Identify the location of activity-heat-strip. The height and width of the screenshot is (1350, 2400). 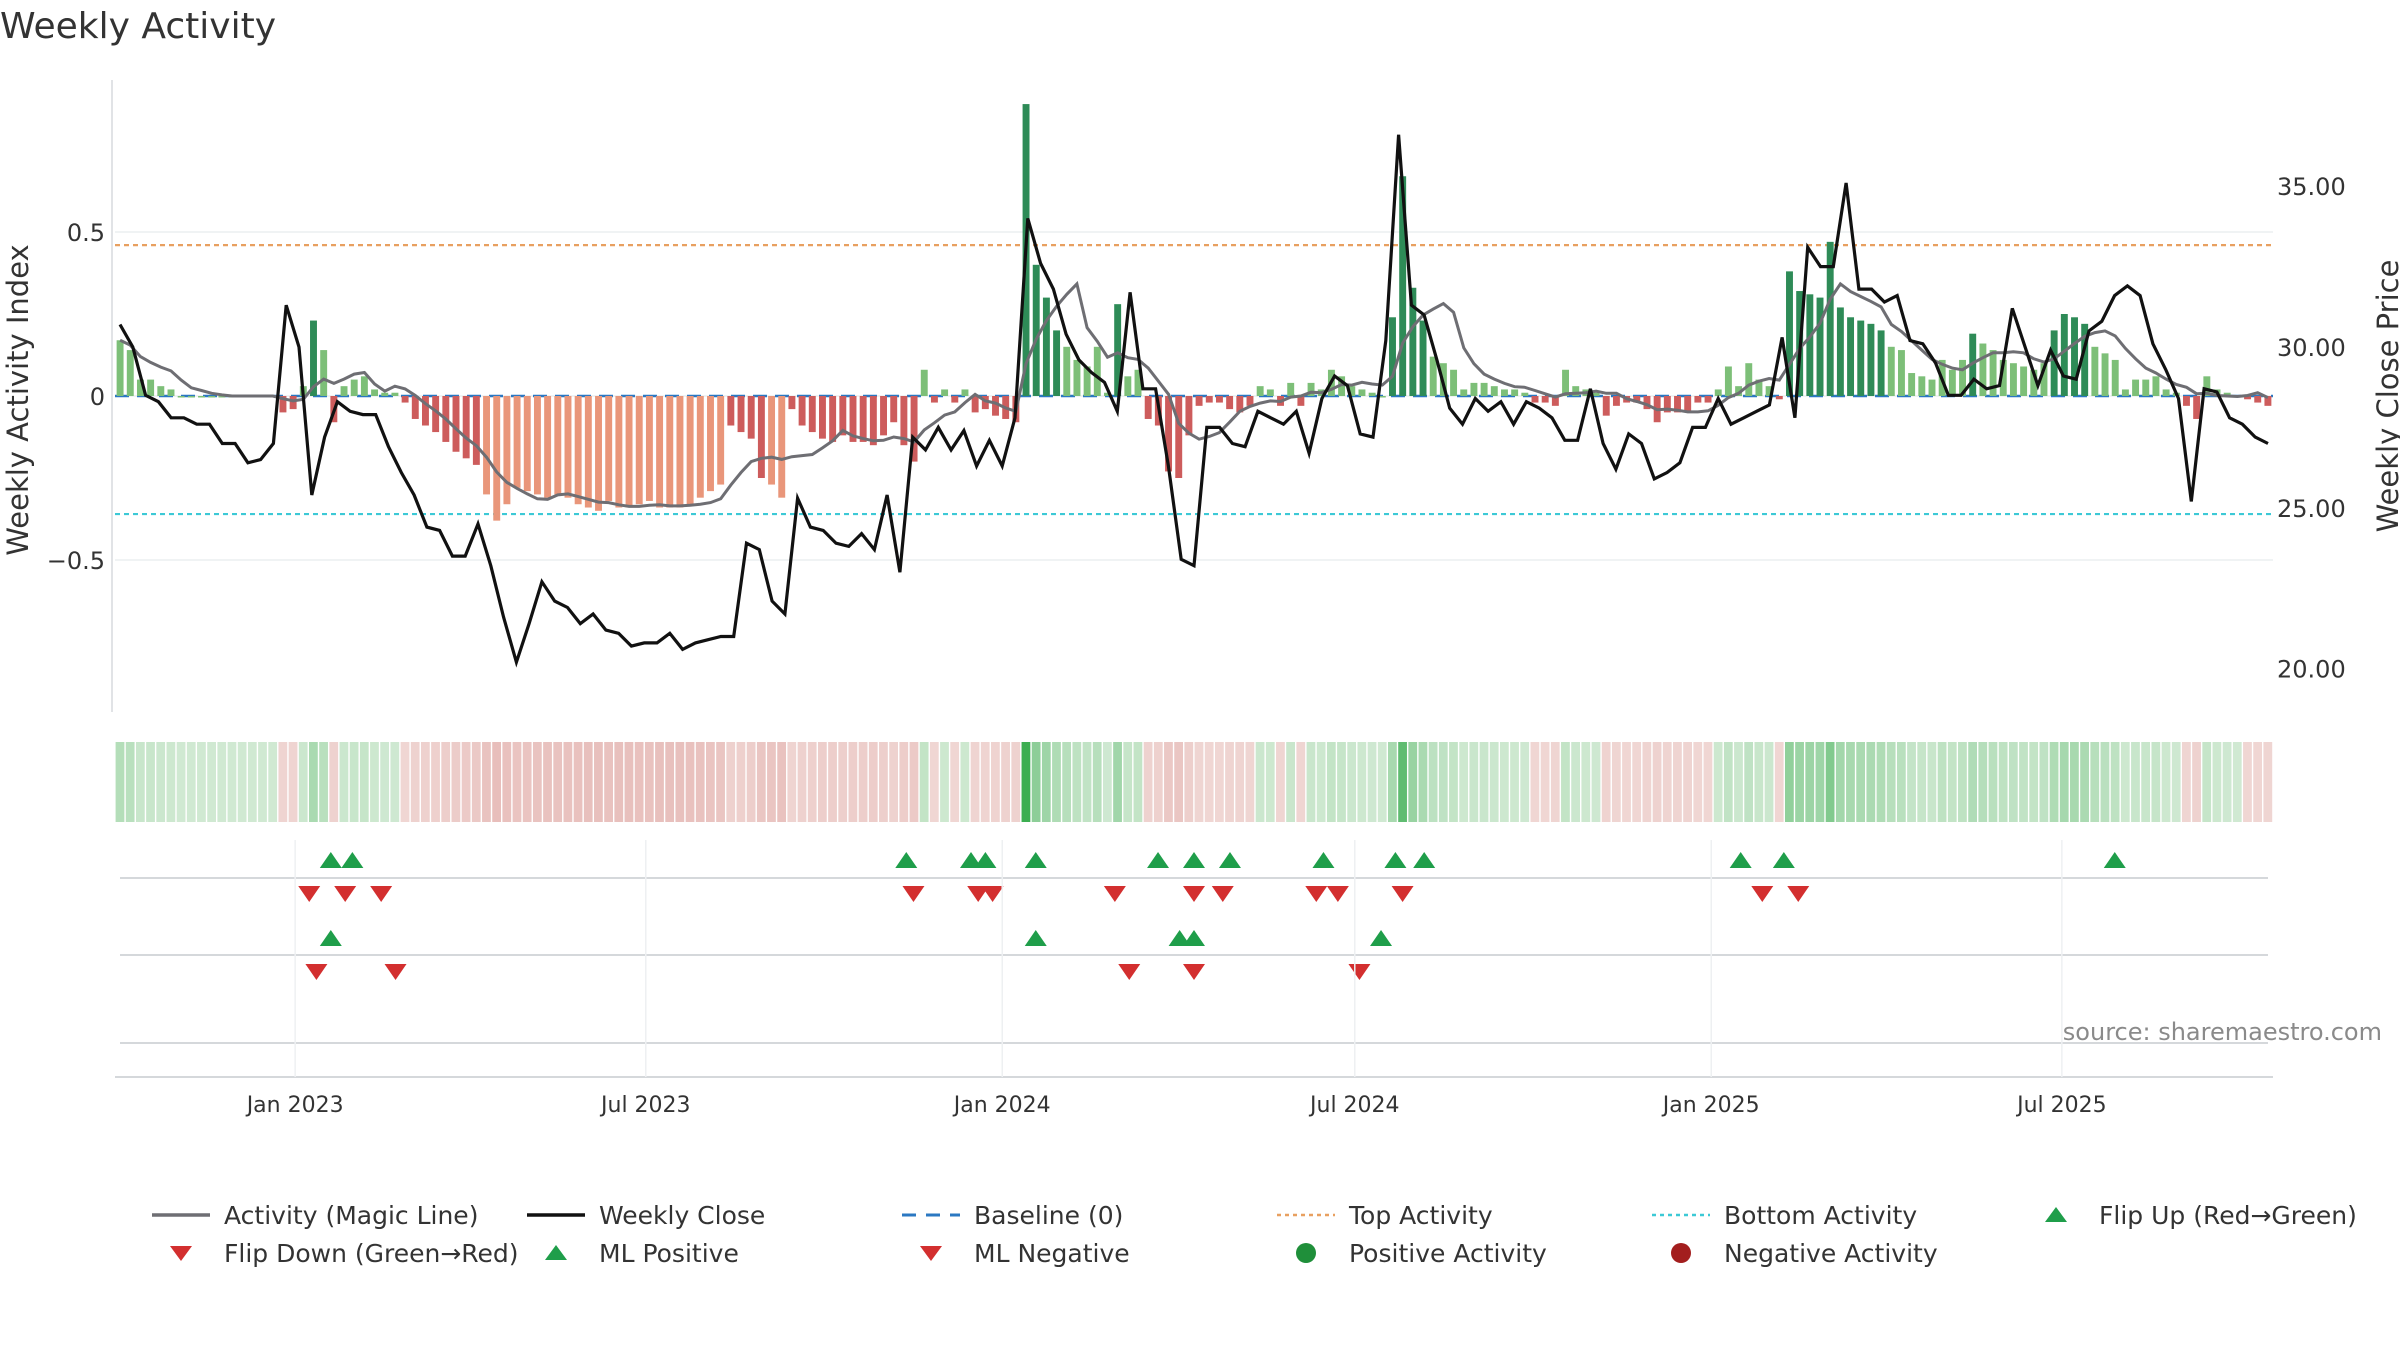
(1194, 782).